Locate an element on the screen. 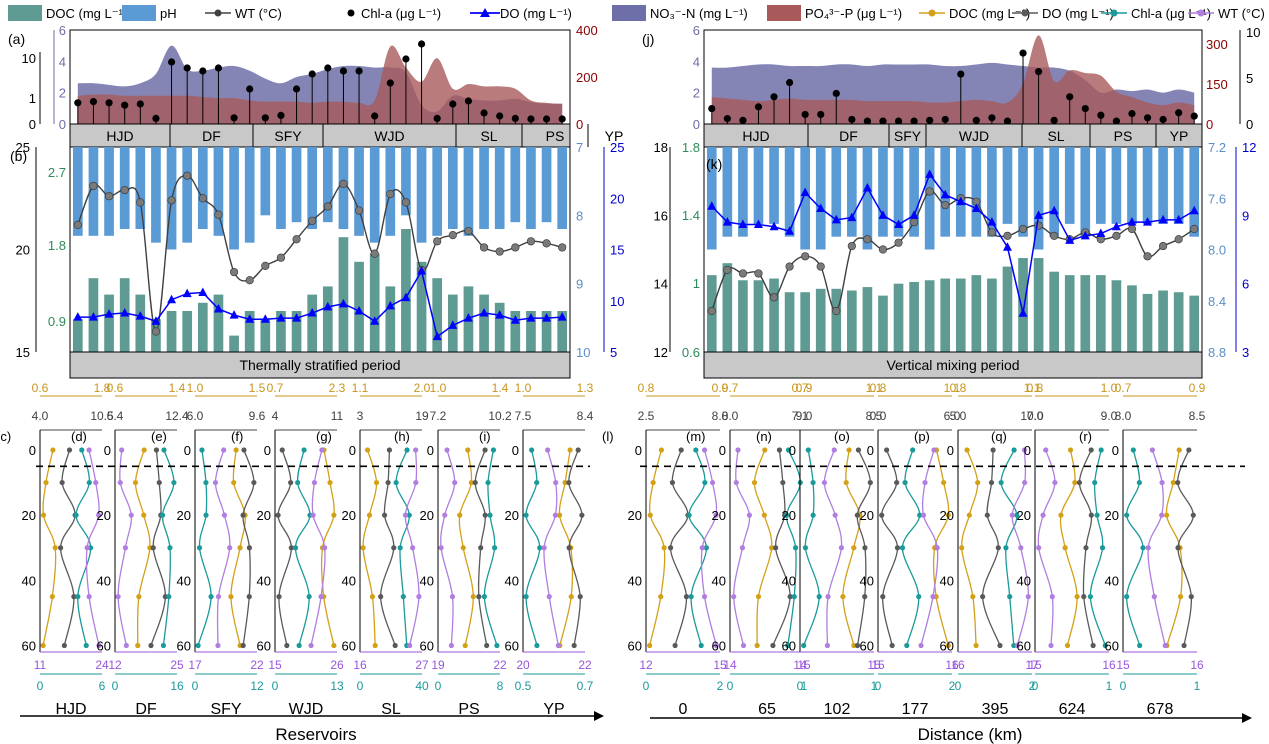 The width and height of the screenshot is (1269, 744). x-tick-label: 8.4 is located at coordinates (585, 416).